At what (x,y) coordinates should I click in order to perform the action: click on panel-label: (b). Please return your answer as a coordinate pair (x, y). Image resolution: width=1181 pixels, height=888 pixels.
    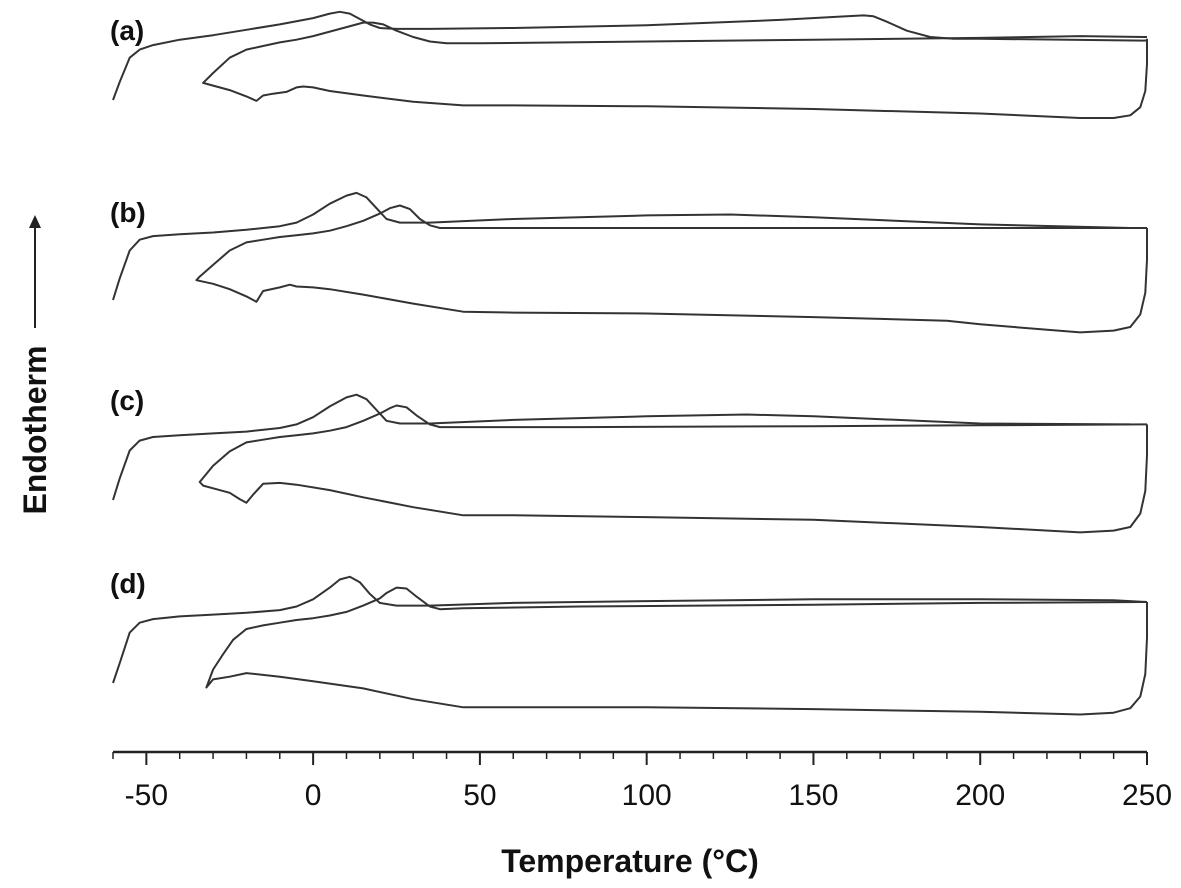
    Looking at the image, I should click on (128, 212).